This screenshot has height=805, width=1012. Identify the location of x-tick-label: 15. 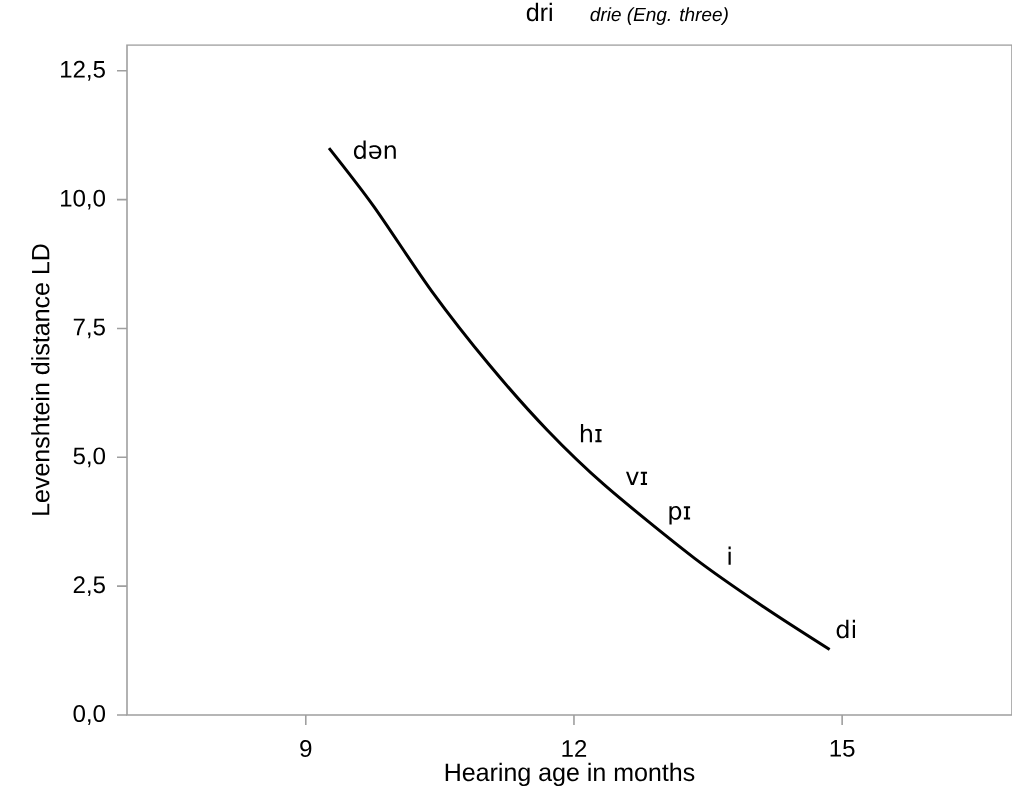
(842, 748).